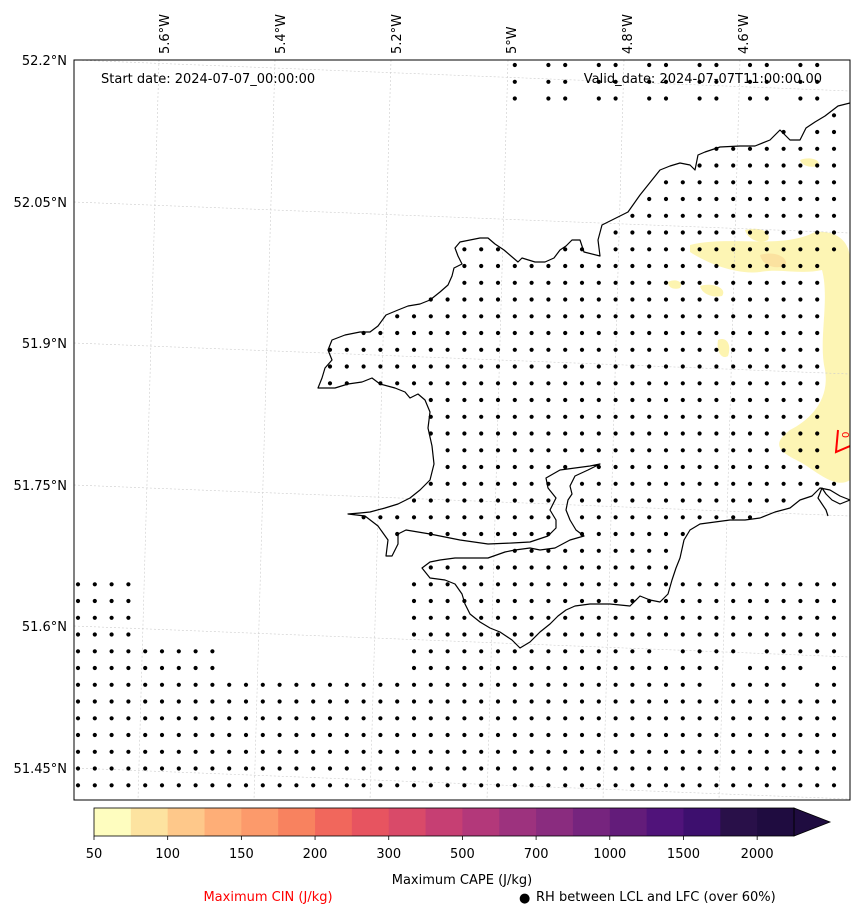  What do you see at coordinates (444, 822) in the screenshot?
I see `colorbar-frame` at bounding box center [444, 822].